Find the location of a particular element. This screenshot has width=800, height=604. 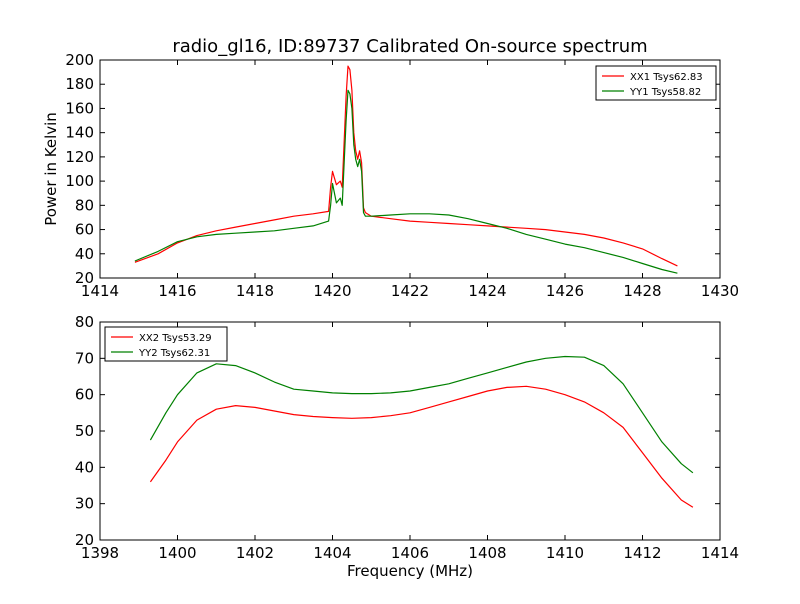

x-tick-label: 1410 is located at coordinates (565, 553).